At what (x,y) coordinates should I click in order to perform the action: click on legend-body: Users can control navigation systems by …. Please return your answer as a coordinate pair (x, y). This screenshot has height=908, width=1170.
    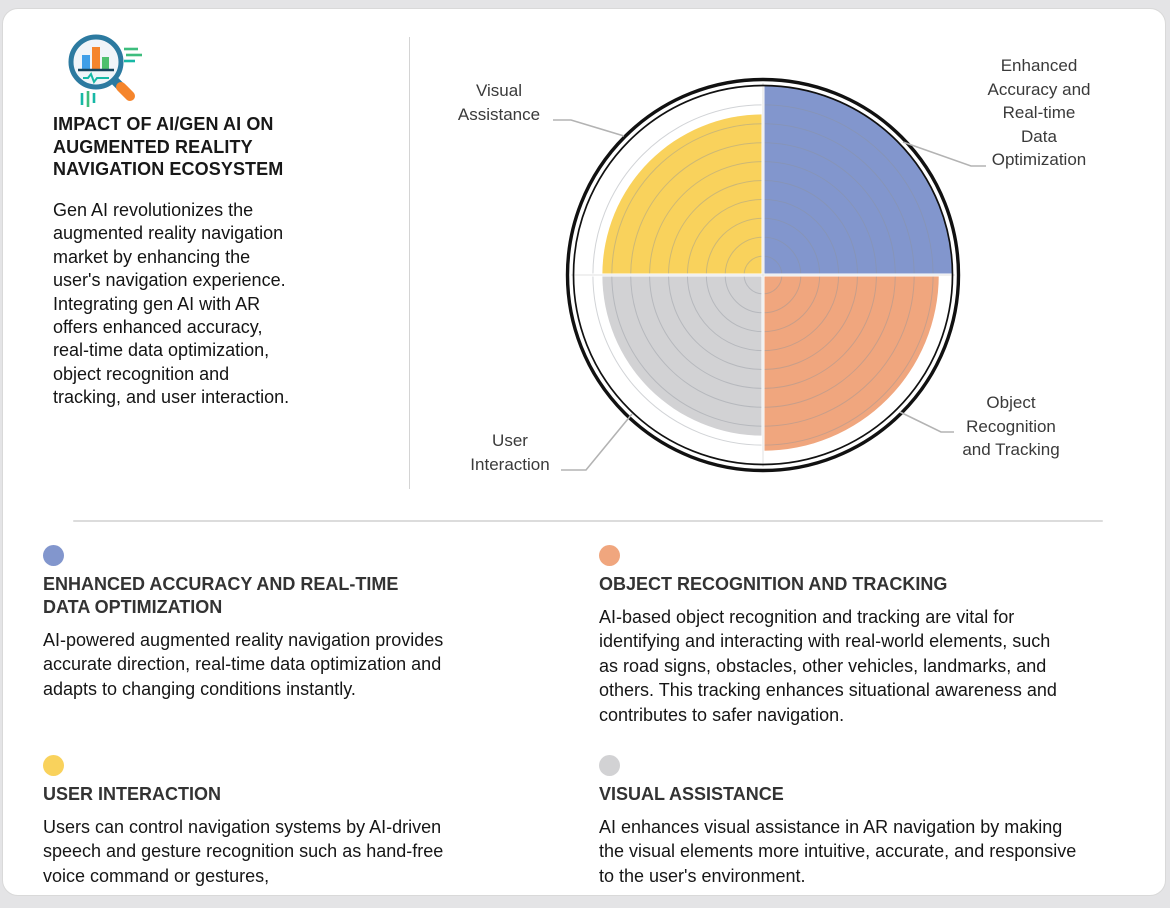
    Looking at the image, I should click on (243, 851).